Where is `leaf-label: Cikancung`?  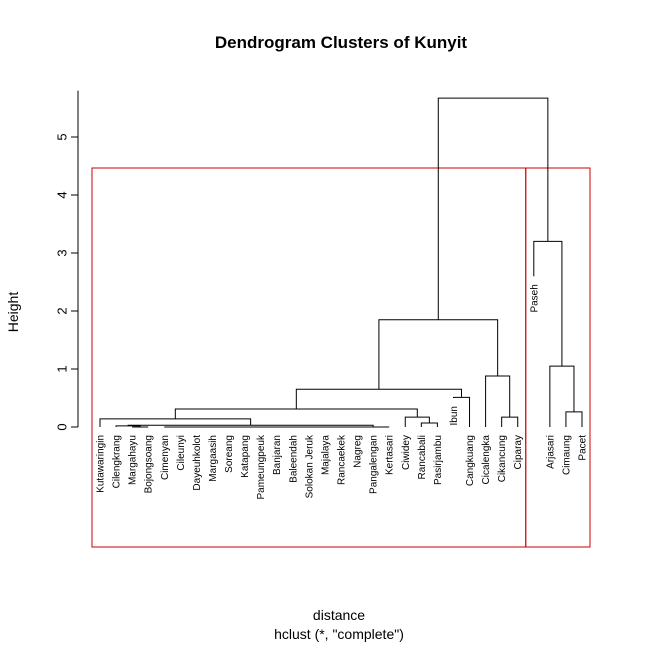 leaf-label: Cikancung is located at coordinates (502, 458).